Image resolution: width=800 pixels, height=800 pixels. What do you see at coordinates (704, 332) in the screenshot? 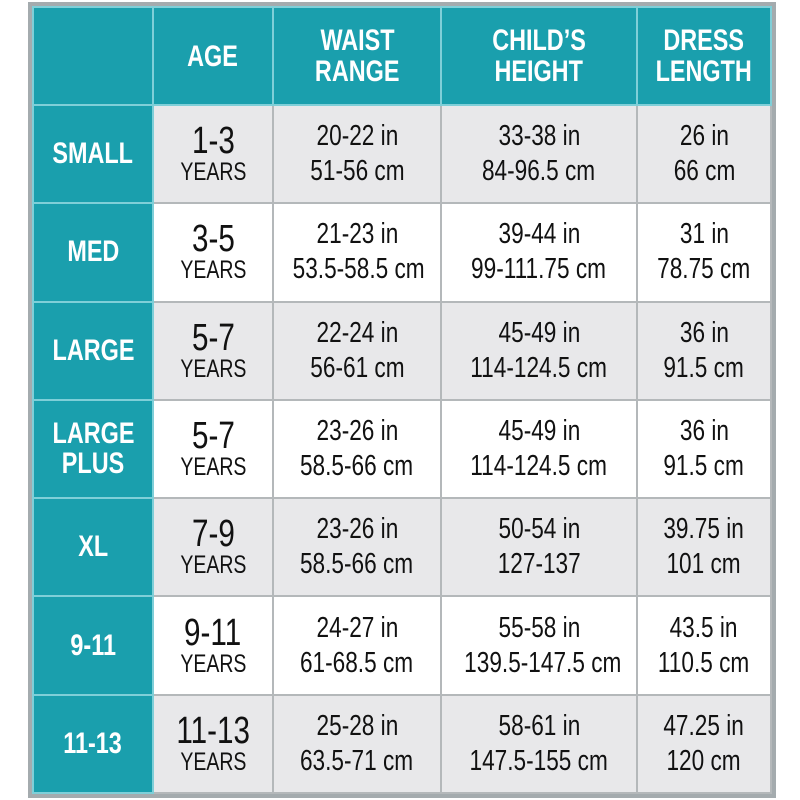
I see `text-line: 36 in` at bounding box center [704, 332].